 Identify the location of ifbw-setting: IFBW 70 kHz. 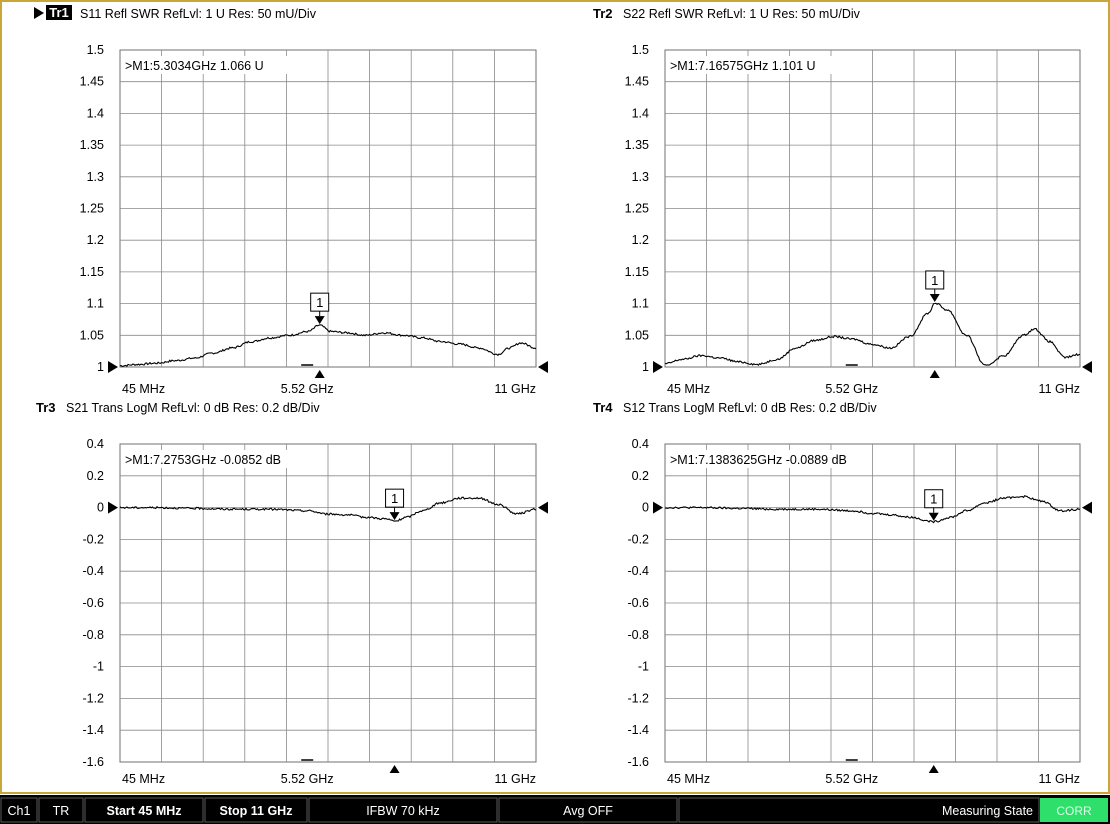
(403, 811).